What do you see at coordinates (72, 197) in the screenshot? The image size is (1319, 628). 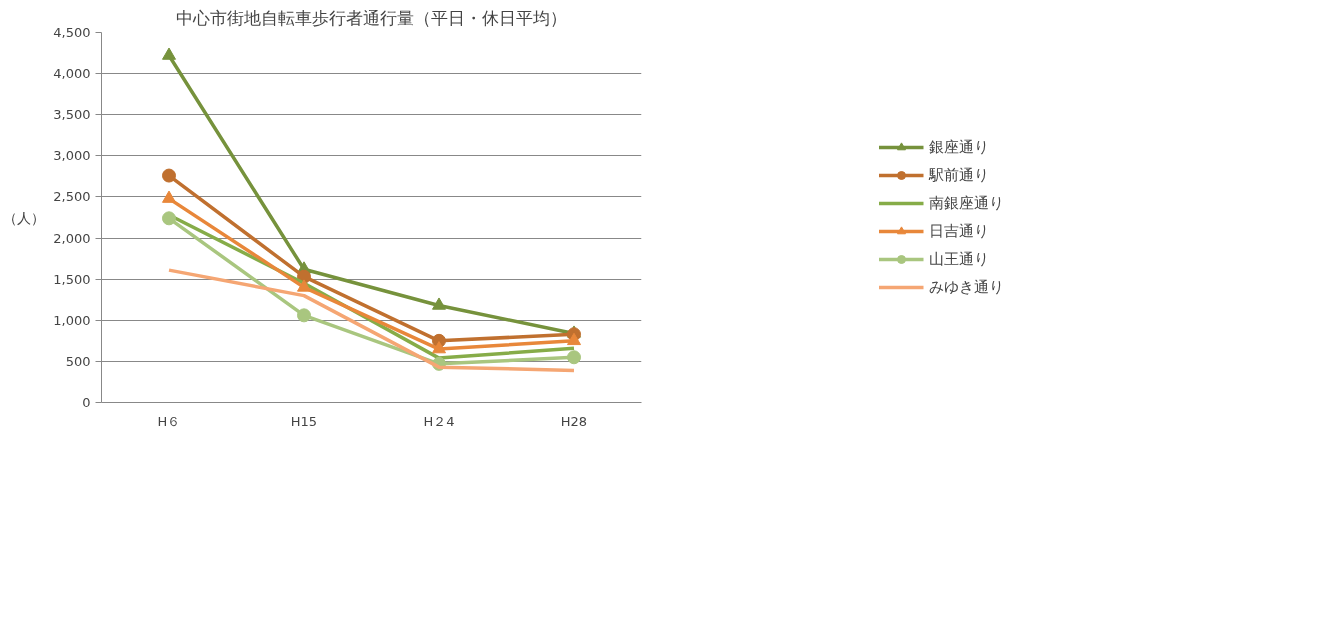 I see `y-tick-label: 2,500` at bounding box center [72, 197].